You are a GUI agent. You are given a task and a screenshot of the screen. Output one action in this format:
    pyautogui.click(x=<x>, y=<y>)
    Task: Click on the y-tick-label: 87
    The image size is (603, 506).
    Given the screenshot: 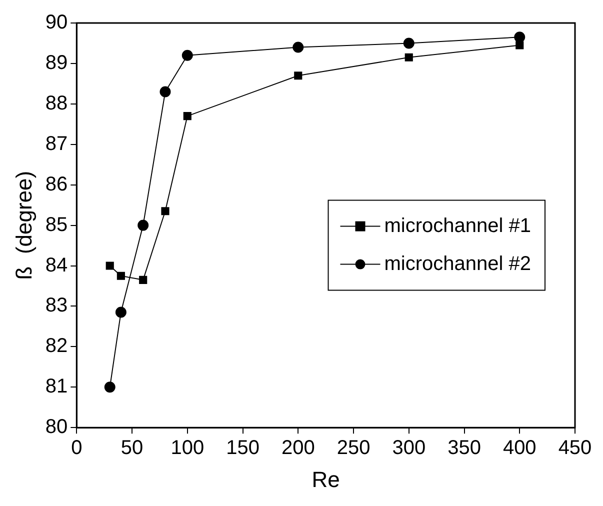 What is the action you would take?
    pyautogui.click(x=56, y=143)
    